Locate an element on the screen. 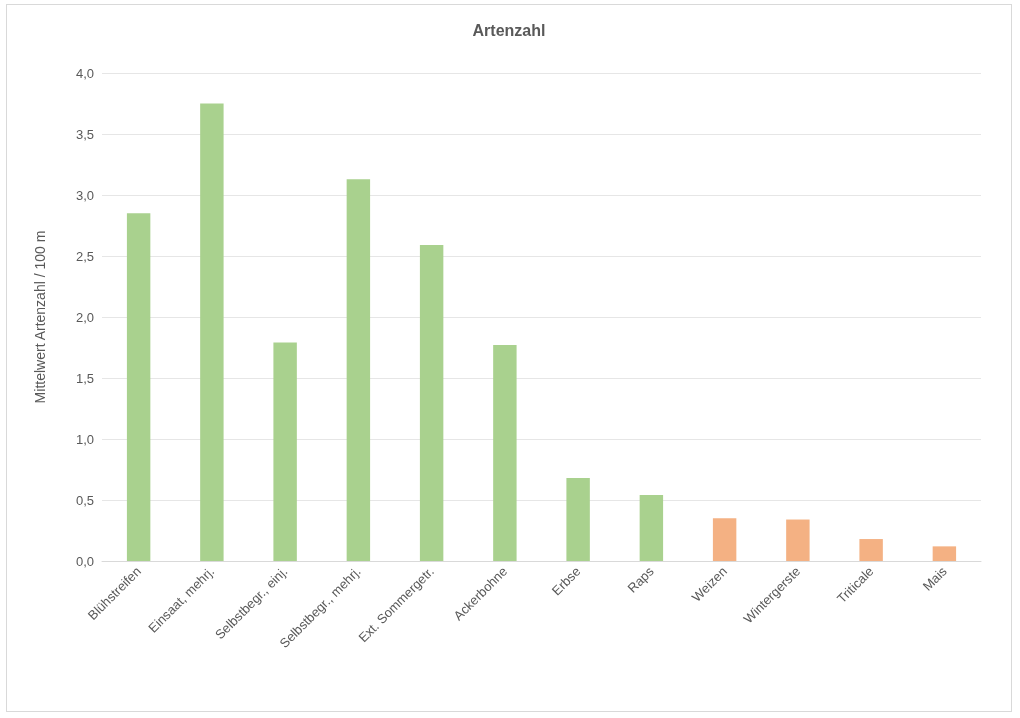 Image resolution: width=1020 pixels, height=718 pixels. y-tick-label: 2,5 is located at coordinates (84, 256).